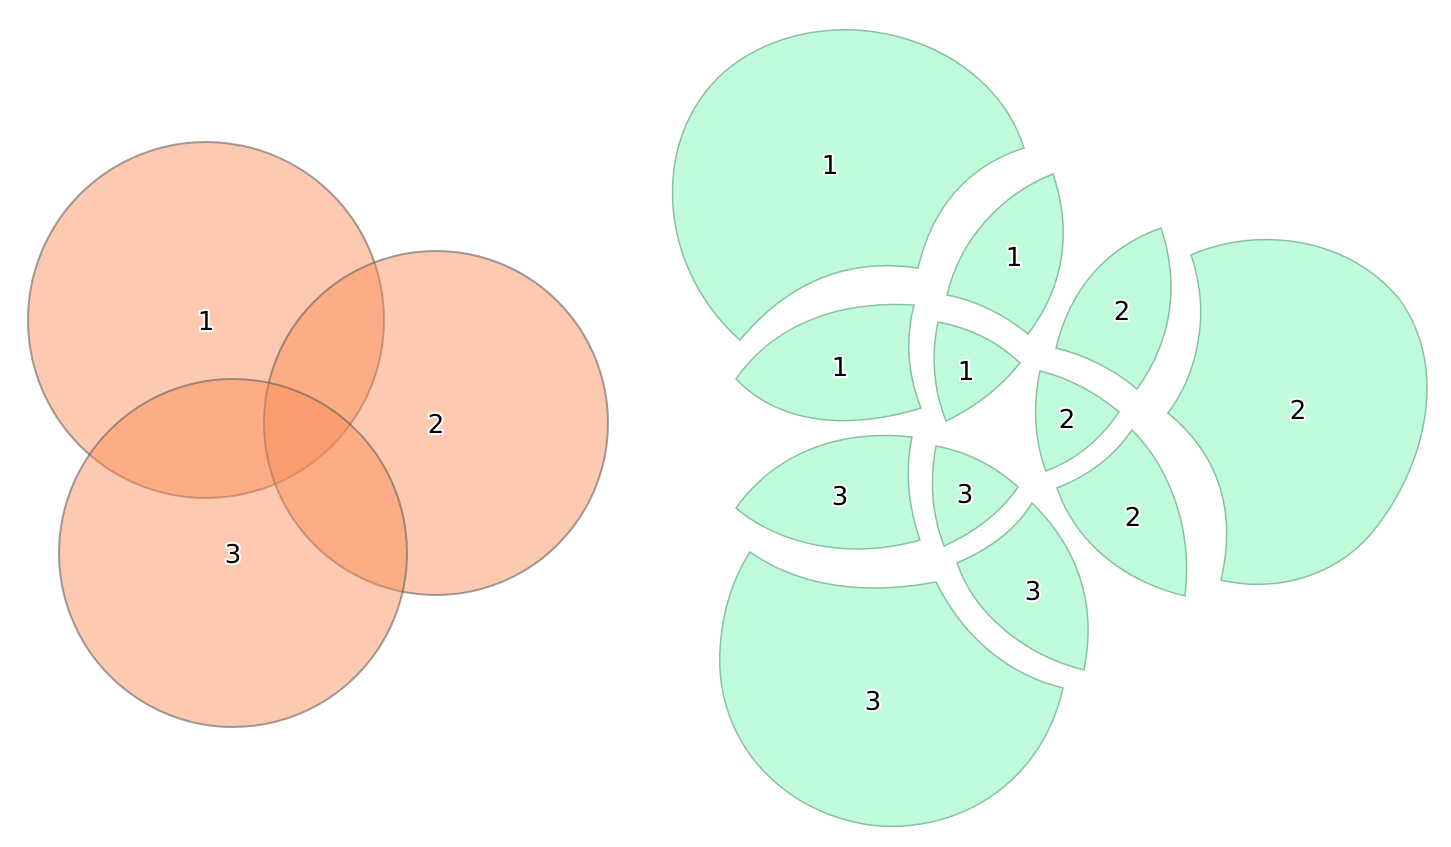 The image size is (1451, 847). Describe the element at coordinates (1067, 420) in the screenshot. I see `piece-2-center-label: 2` at that location.